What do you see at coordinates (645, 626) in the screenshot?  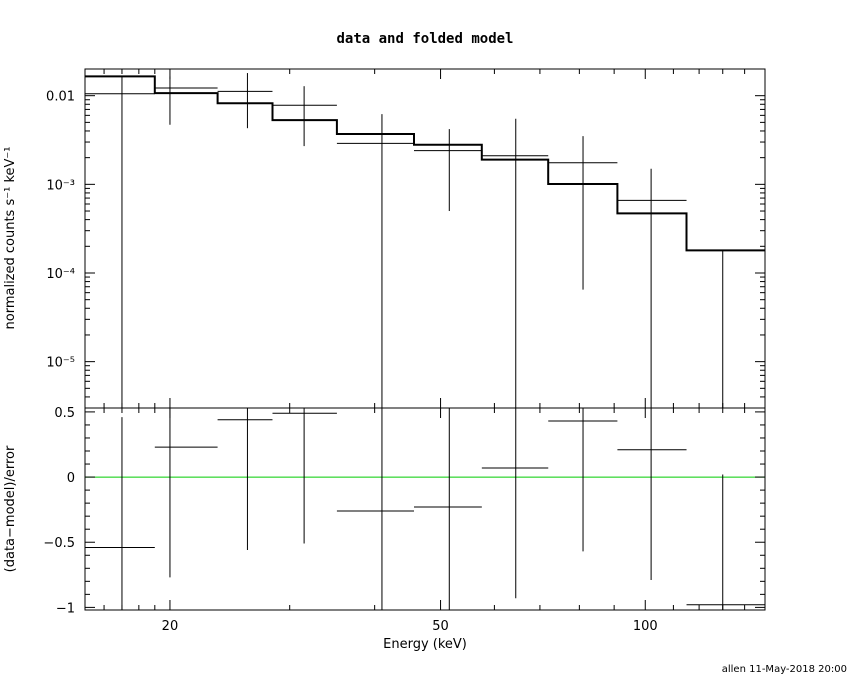 I see `x-tick-label: 100` at bounding box center [645, 626].